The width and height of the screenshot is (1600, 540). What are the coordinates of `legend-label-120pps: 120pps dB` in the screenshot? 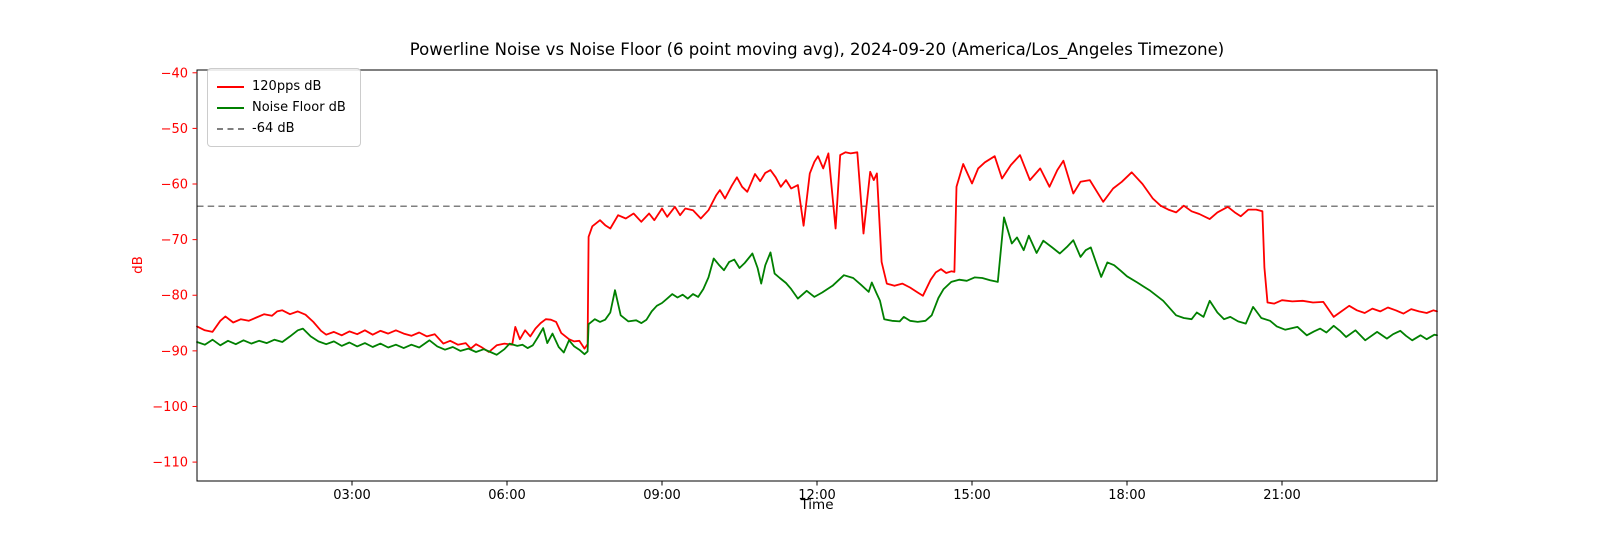 It's located at (287, 86).